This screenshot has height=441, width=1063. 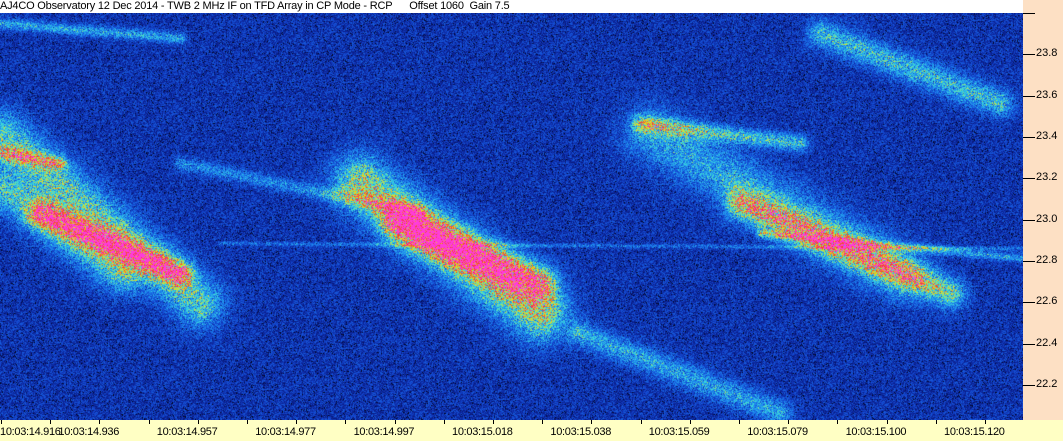 I want to click on y-axis: 23.8 23.6 23.4 23.2 23.0 22.8 22.6 22.4 22.2, so click(x=1043, y=210).